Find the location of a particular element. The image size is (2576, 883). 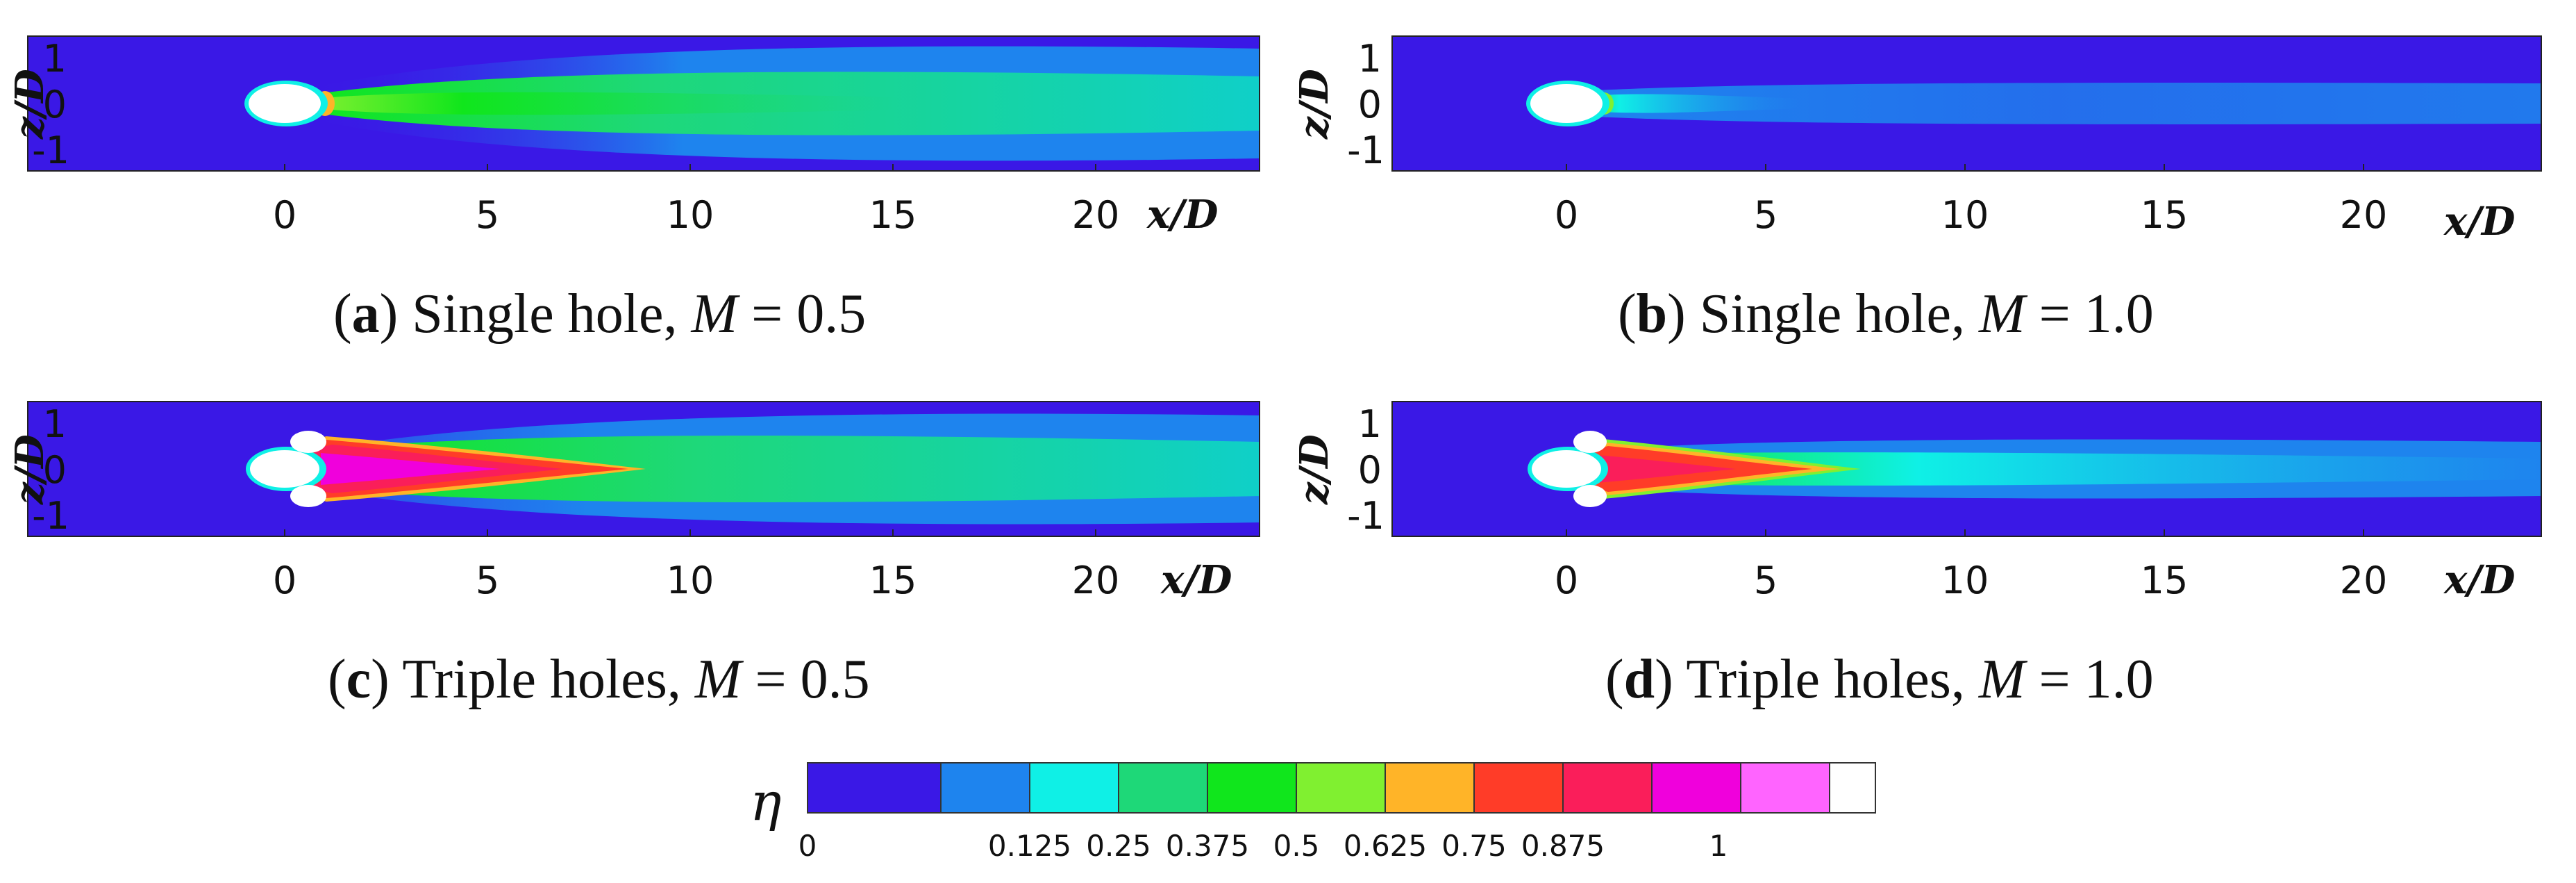

caption-a: (a) Single hole, M = 0.5 is located at coordinates (599, 314).